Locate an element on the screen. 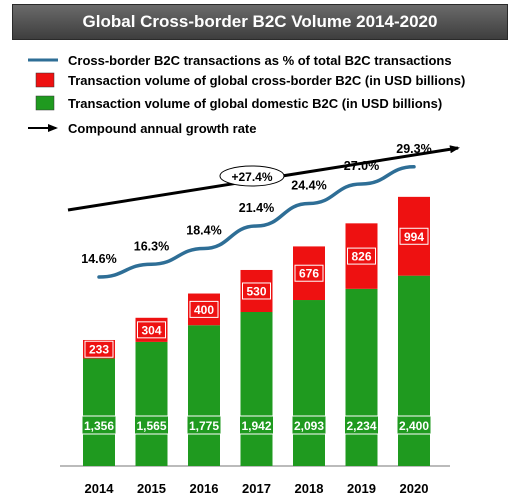 This screenshot has width=520, height=504. legend-label-cagr: Compound annual growth rate is located at coordinates (162, 128).